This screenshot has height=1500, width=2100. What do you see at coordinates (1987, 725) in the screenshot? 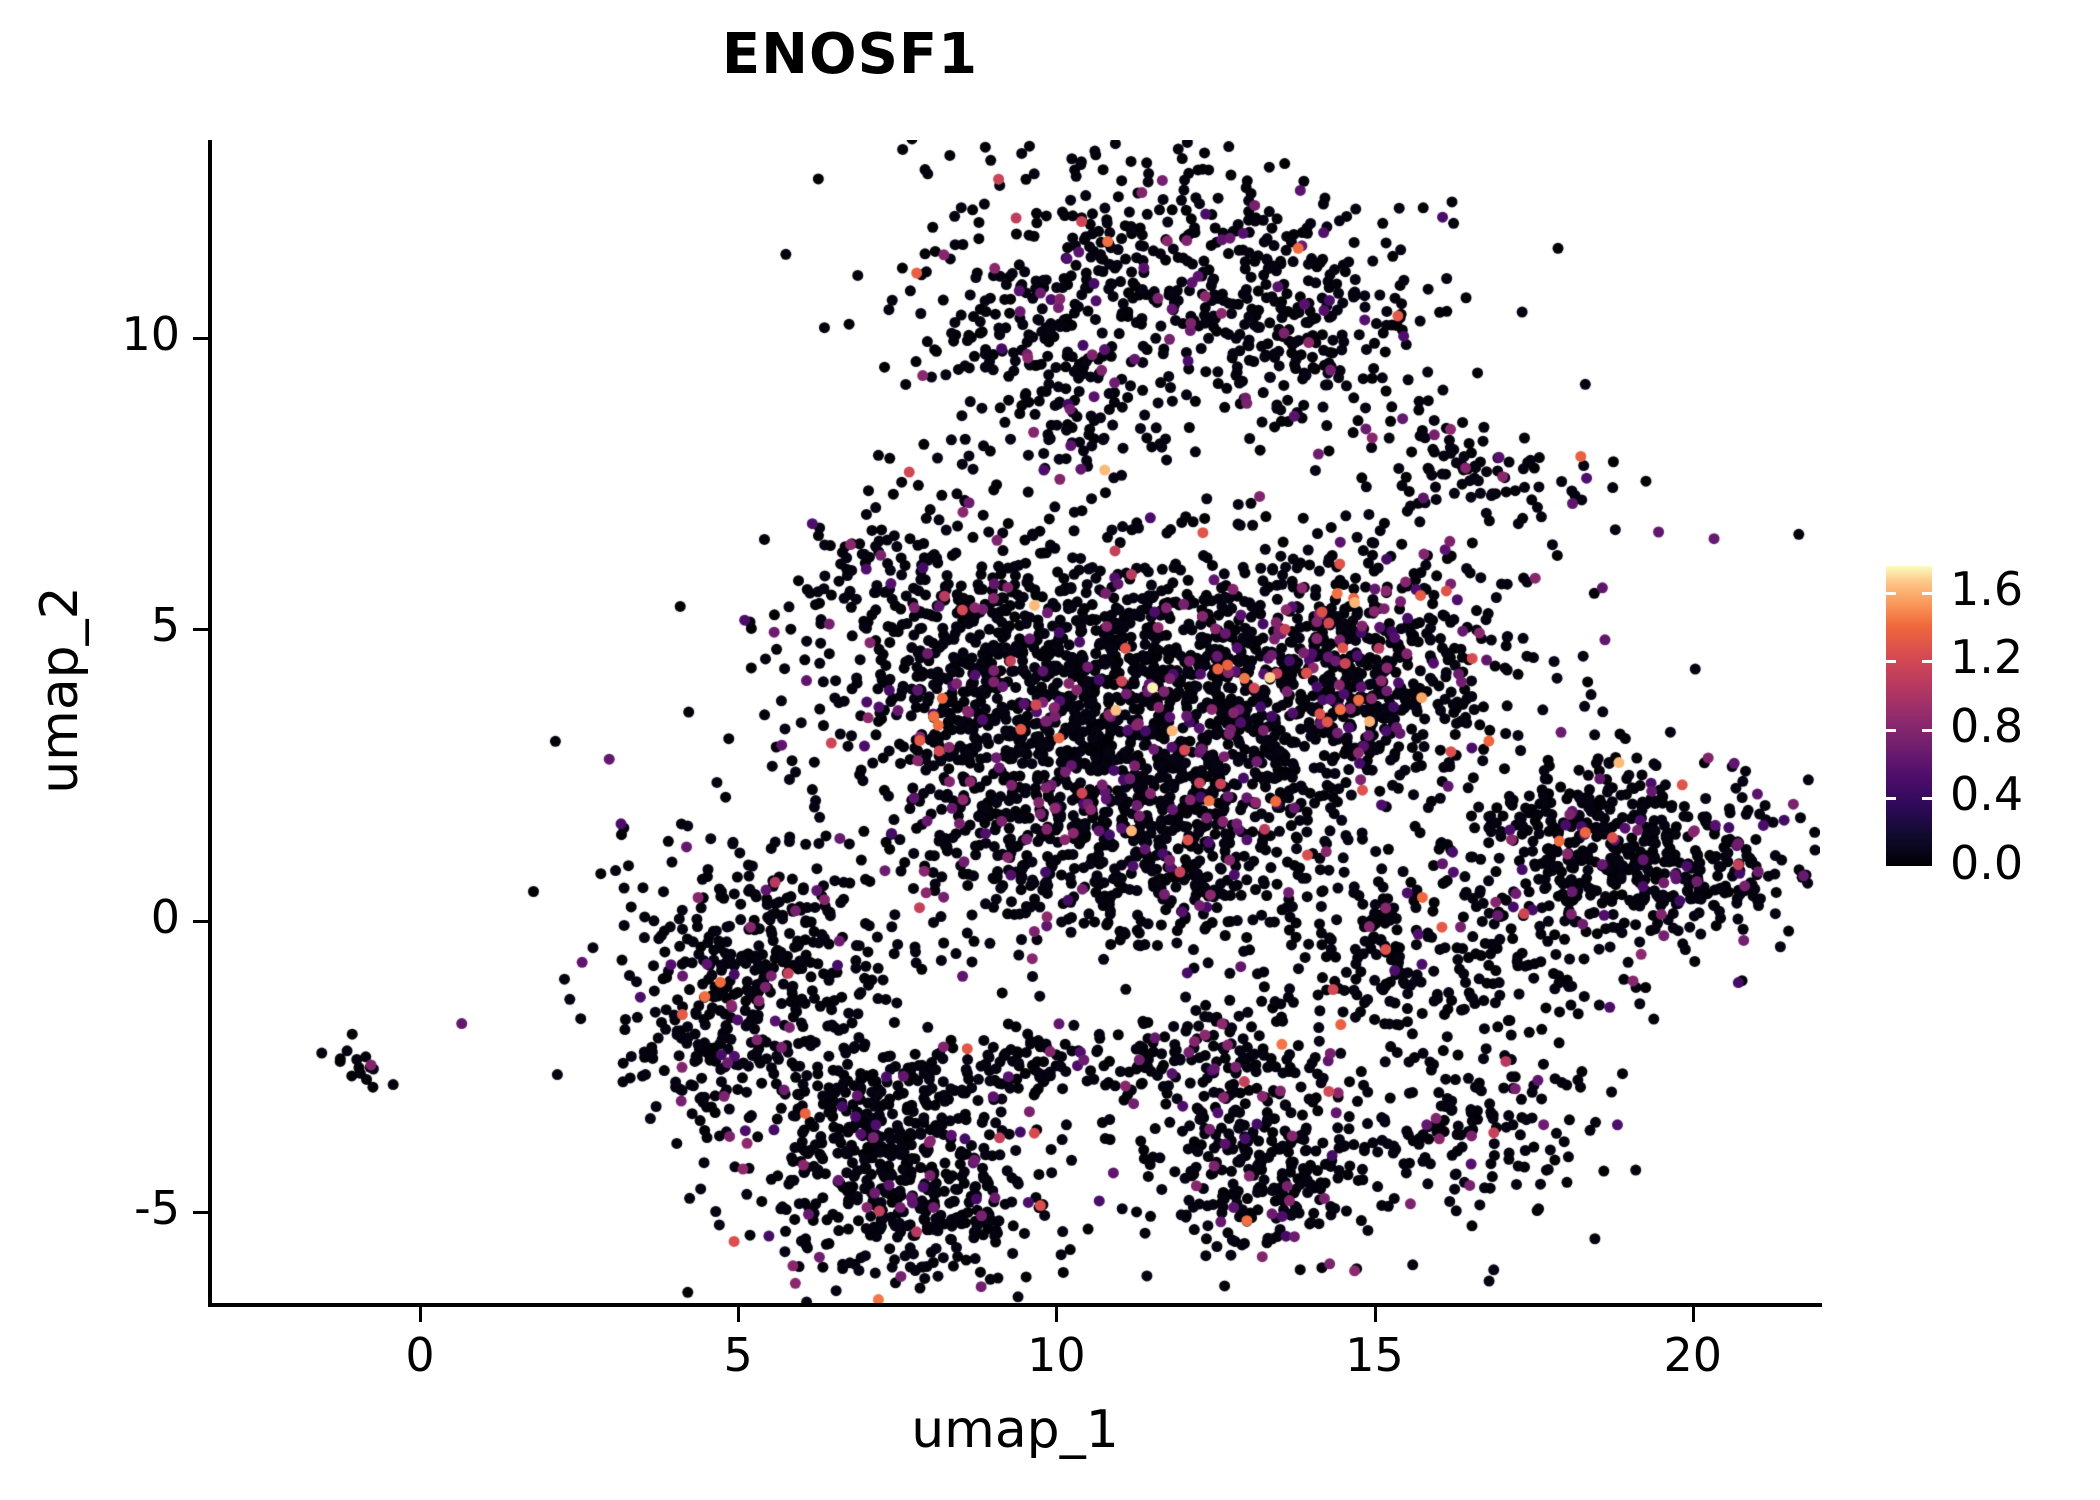
I see `colorbar-tick-label: 0.8` at bounding box center [1987, 725].